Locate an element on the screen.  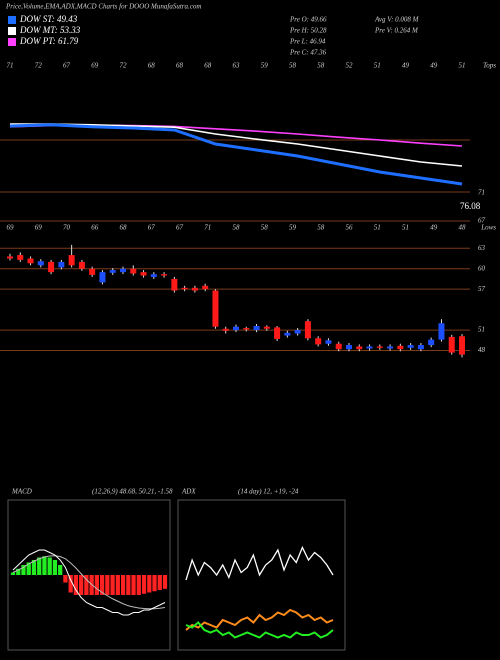
corner-label: Lows is located at coordinates (488, 228).